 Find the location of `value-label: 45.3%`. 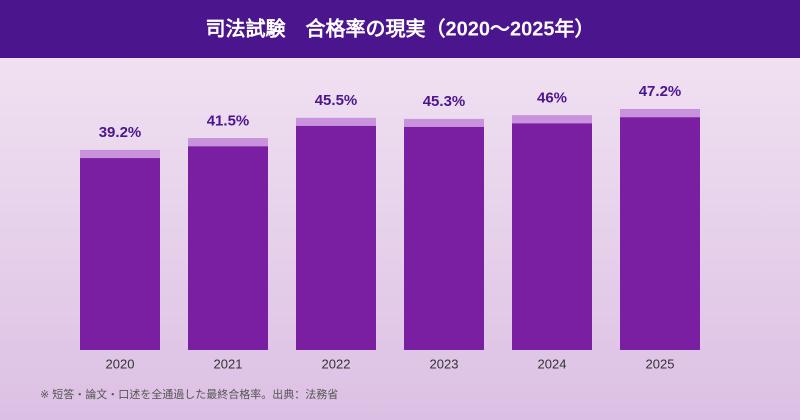

value-label: 45.3% is located at coordinates (444, 101).